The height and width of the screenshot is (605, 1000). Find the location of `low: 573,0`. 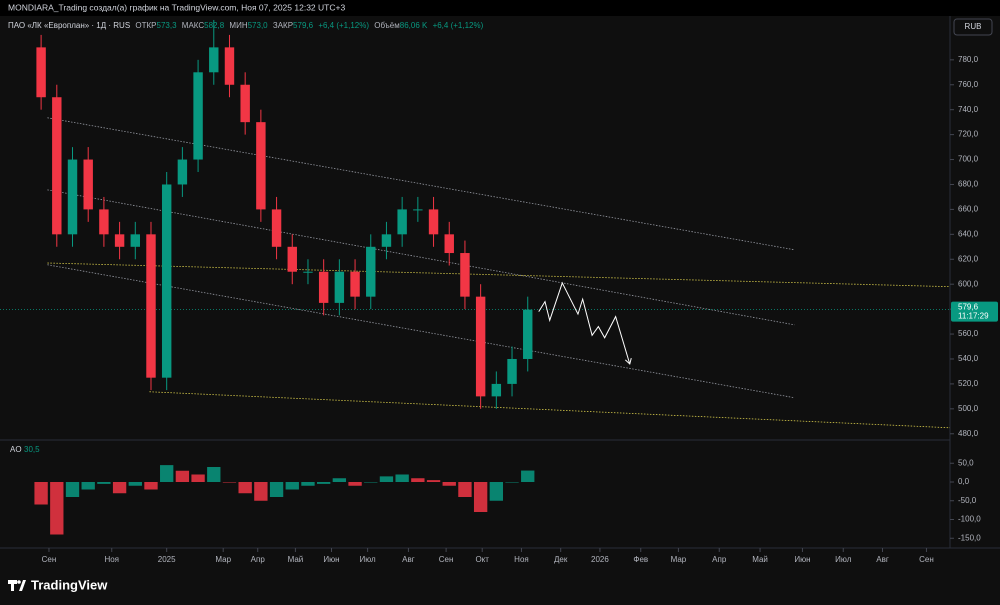

low: 573,0 is located at coordinates (258, 25).